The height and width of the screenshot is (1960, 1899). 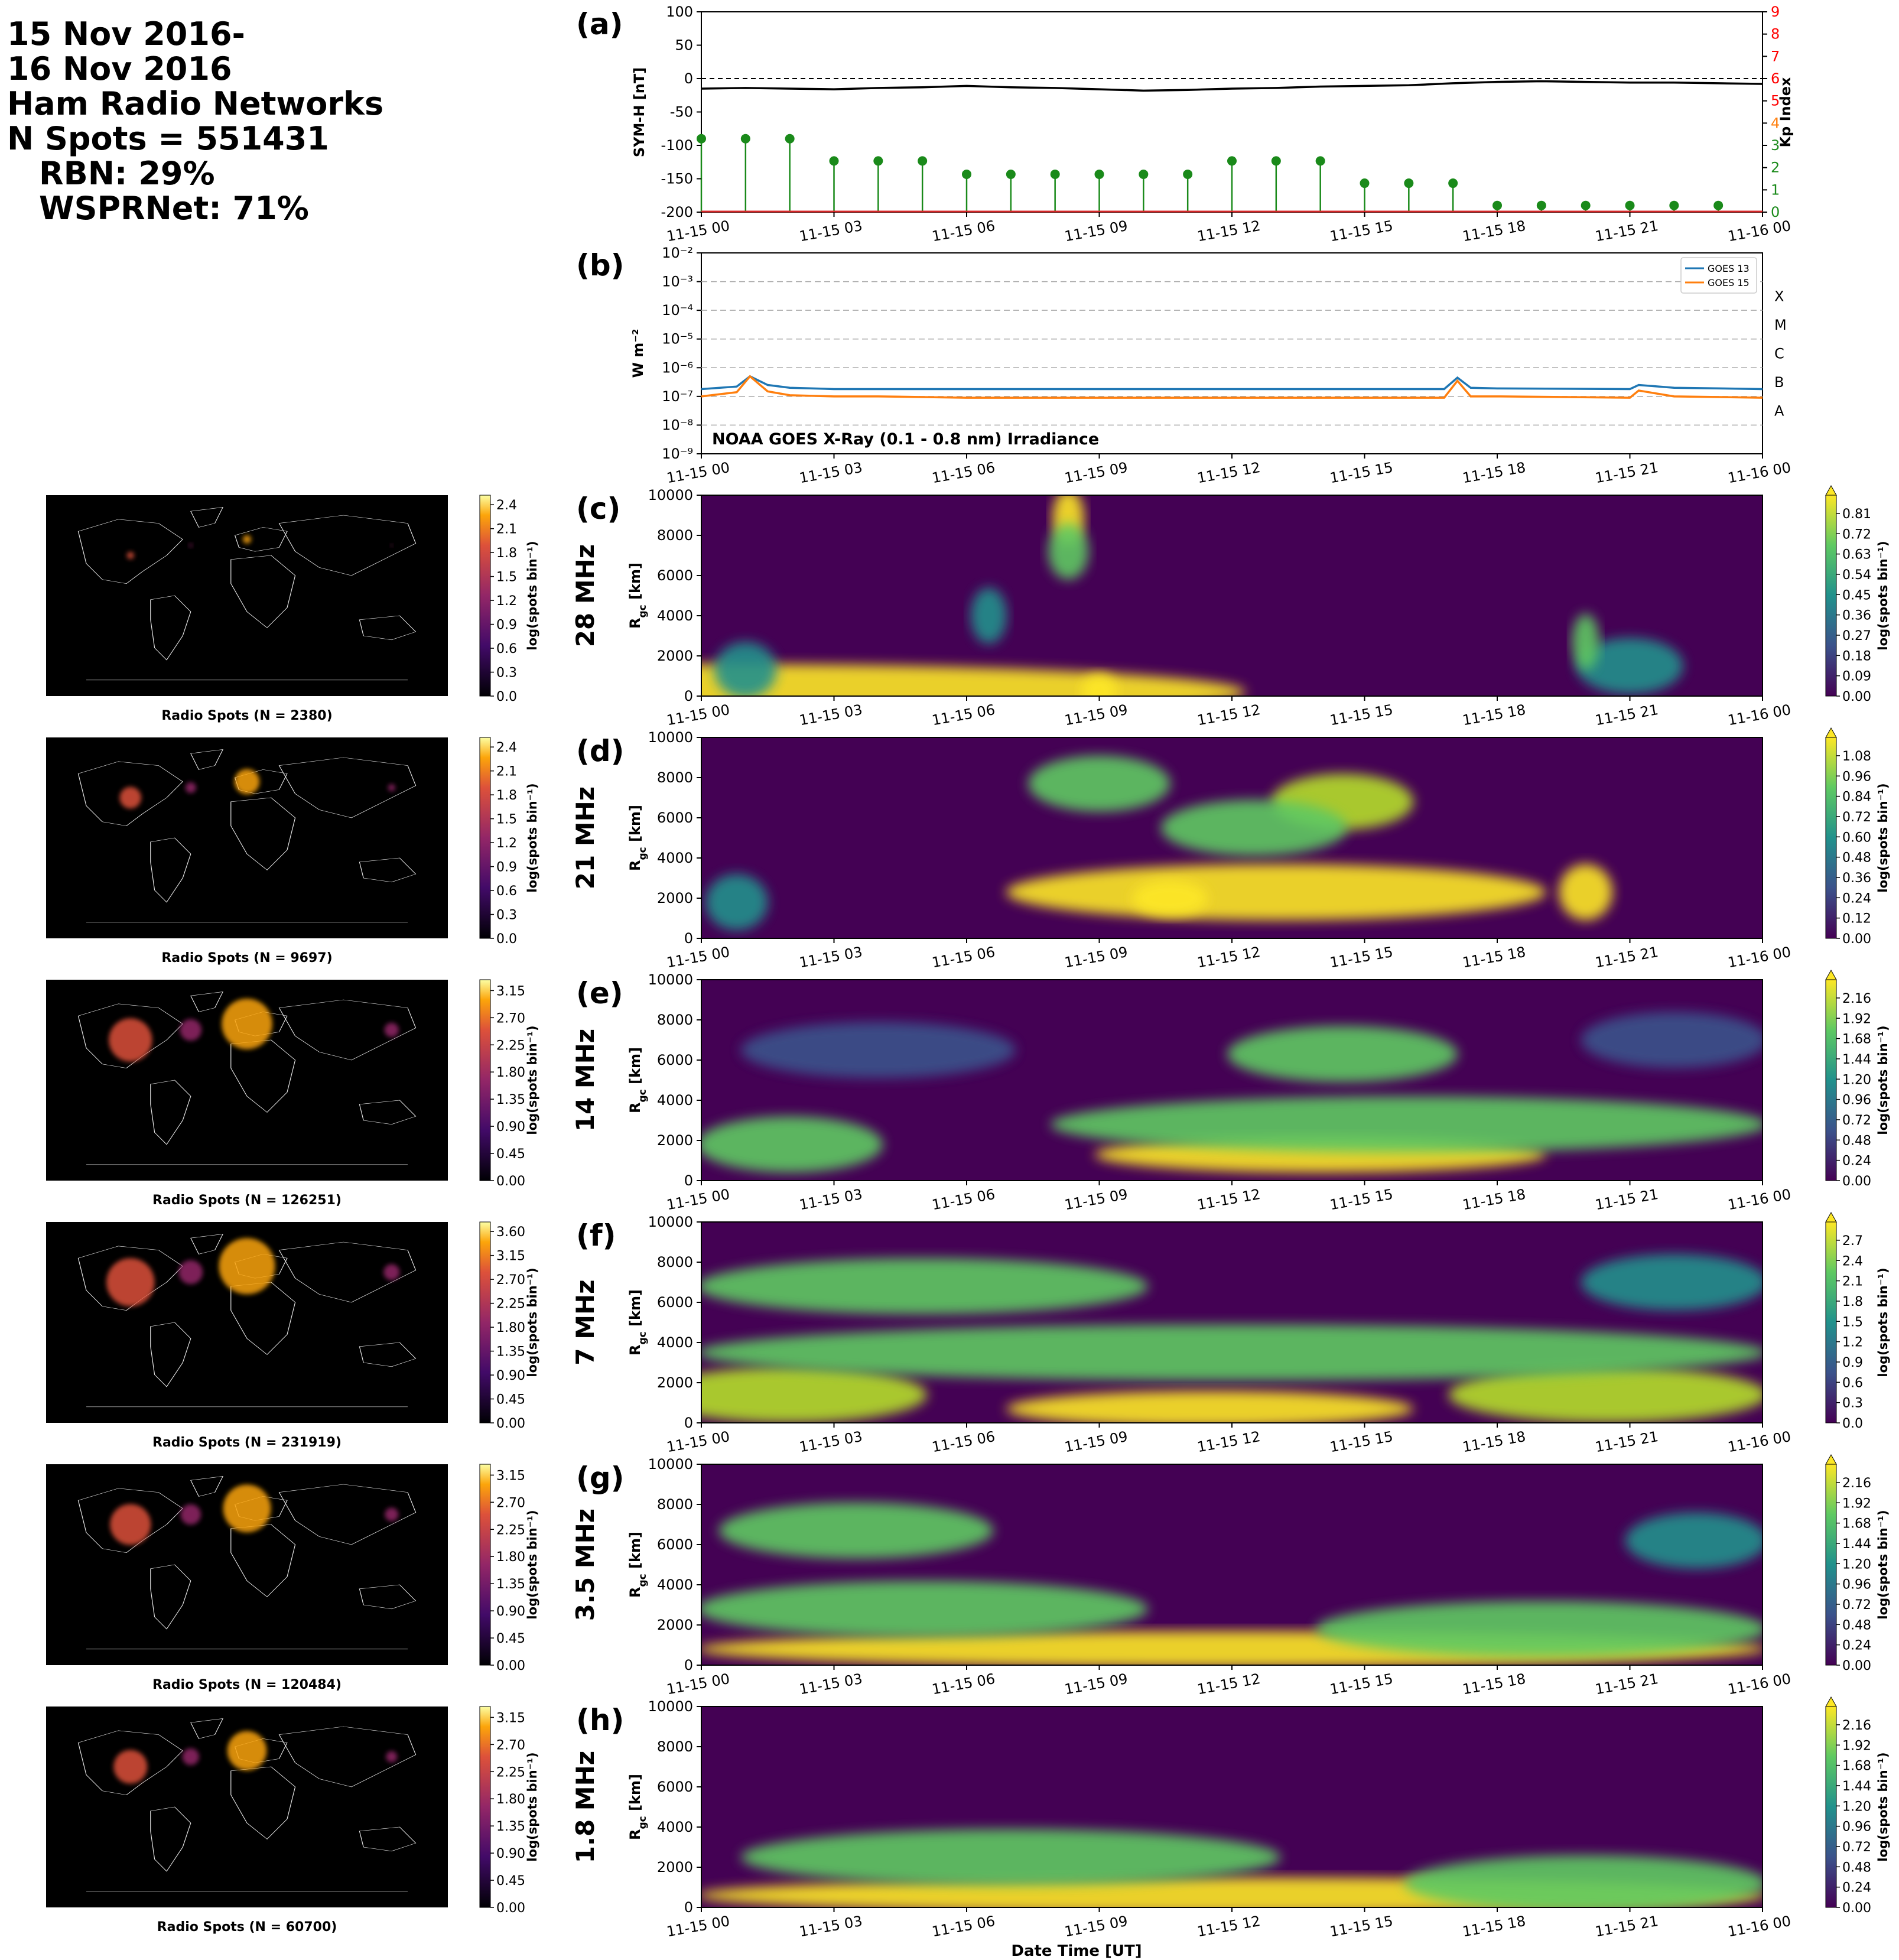 I want to click on colorbar-tick-label: 0.45, so click(x=1856, y=595).